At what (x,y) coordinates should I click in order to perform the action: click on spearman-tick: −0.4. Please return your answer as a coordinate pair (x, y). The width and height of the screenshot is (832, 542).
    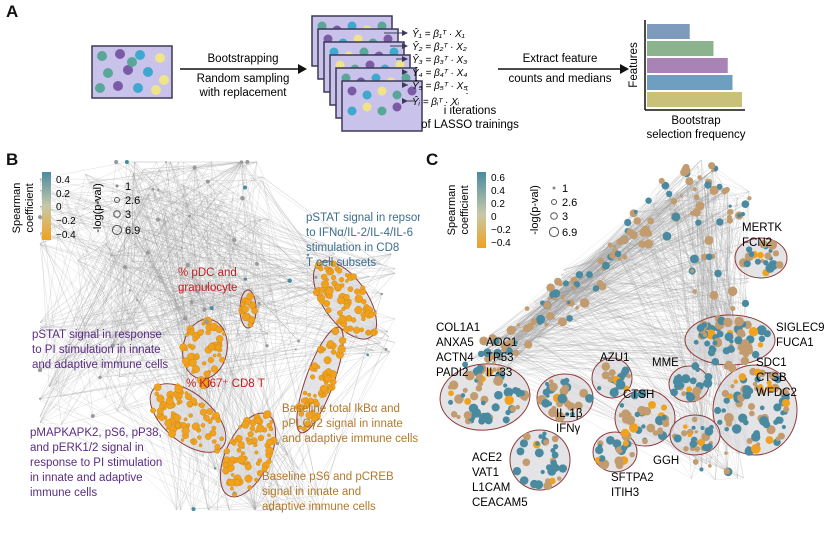
    Looking at the image, I should click on (501, 243).